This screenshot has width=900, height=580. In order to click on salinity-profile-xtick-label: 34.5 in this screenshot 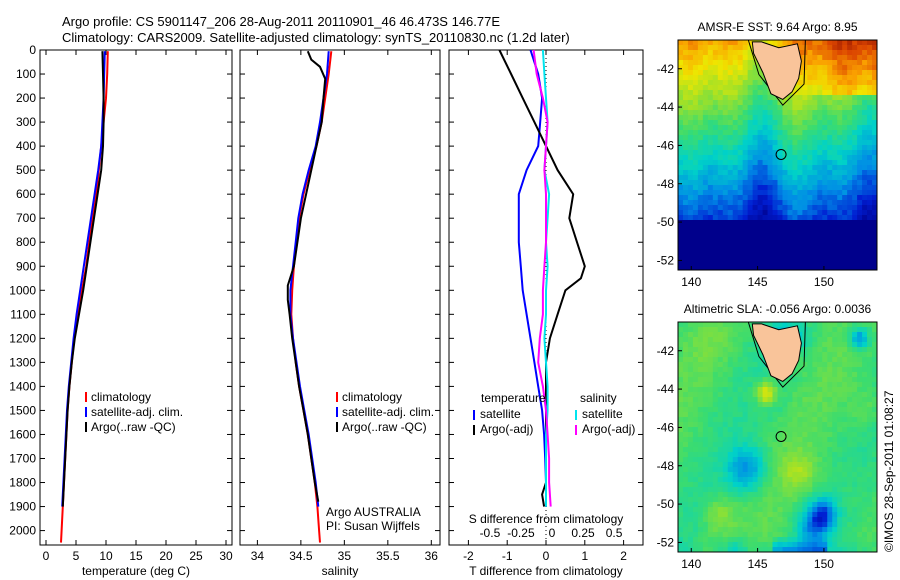, I will do `click(301, 556)`.